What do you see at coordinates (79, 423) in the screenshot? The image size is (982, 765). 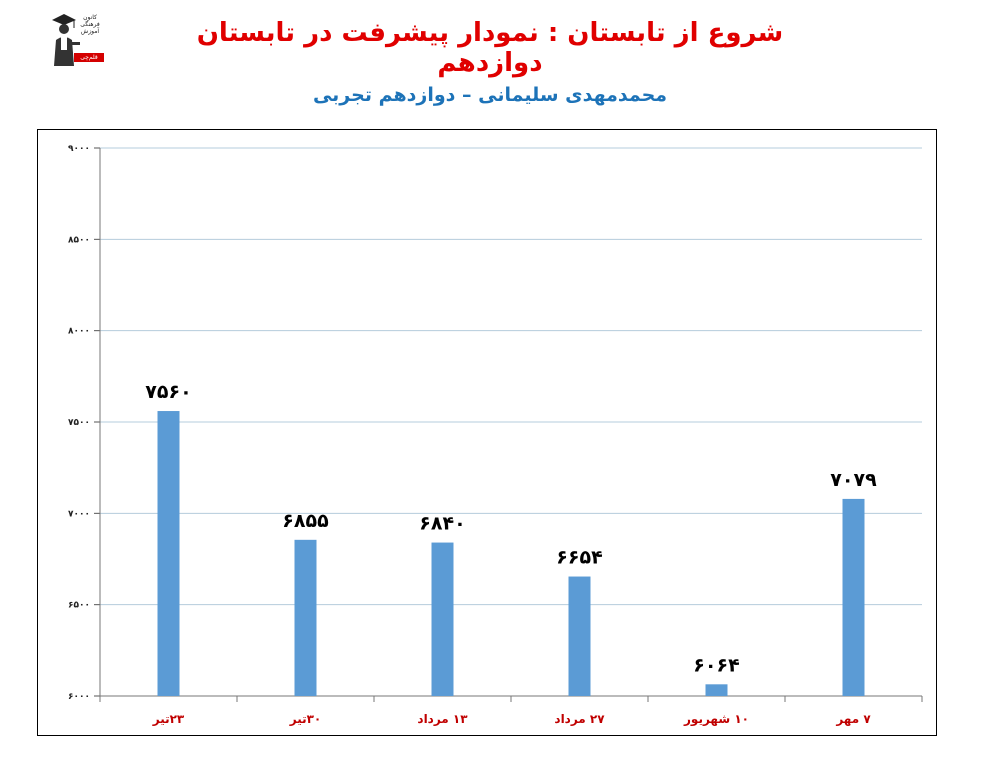 I see `y-tick-label: ۷۵۰۰` at bounding box center [79, 423].